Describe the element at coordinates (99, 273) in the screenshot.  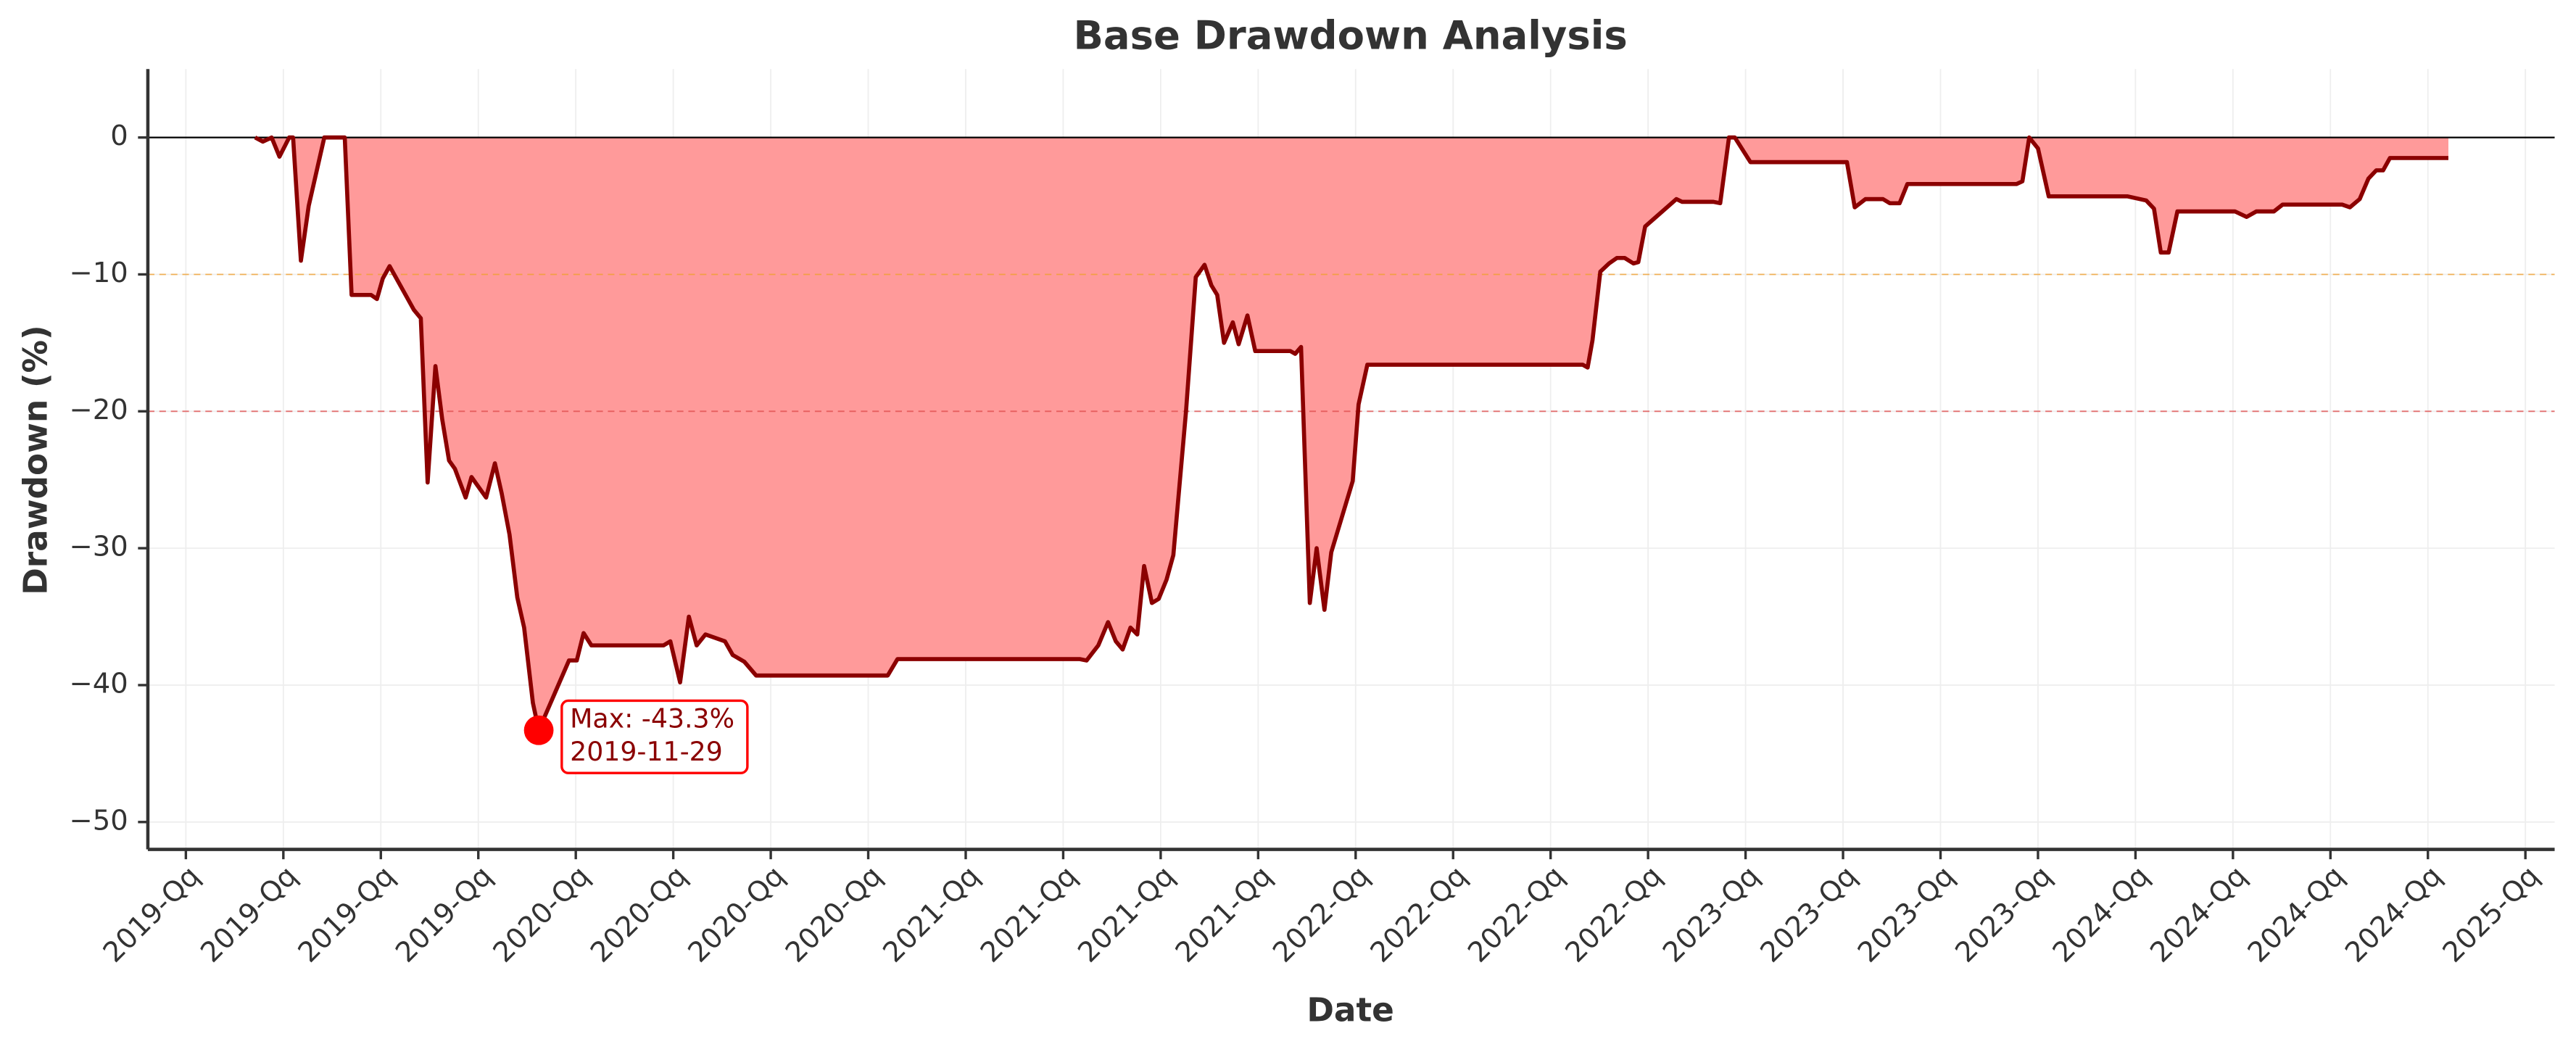
I see `y-tick-label: −10` at that location.